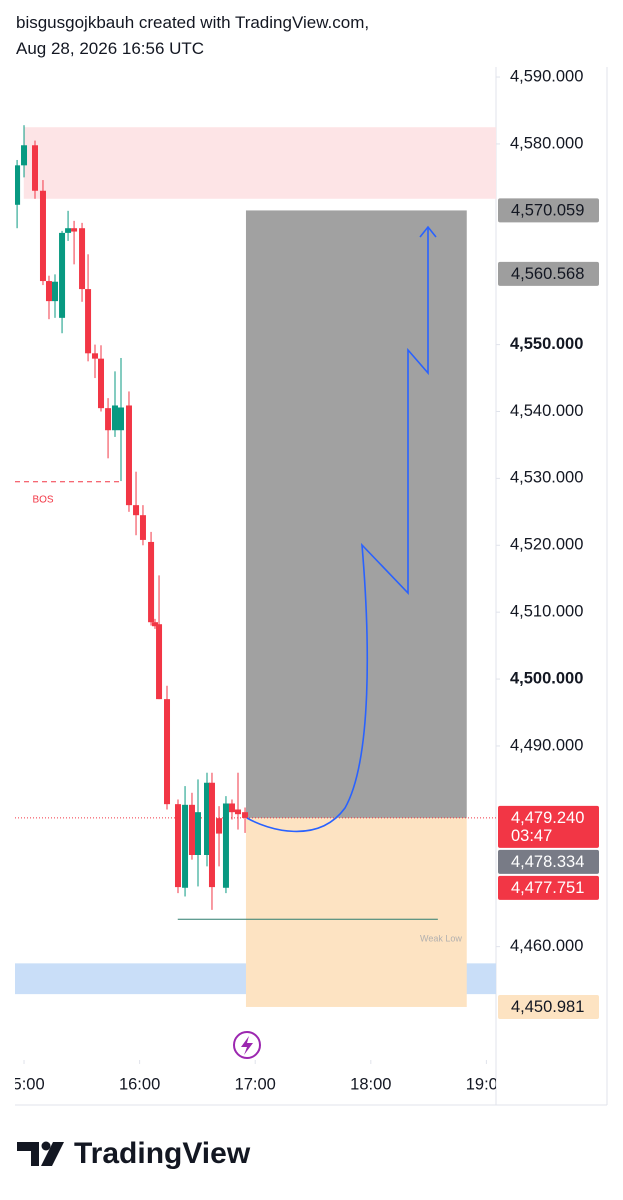 This screenshot has height=1200, width=623. What do you see at coordinates (259, 163) in the screenshot?
I see `zone` at bounding box center [259, 163].